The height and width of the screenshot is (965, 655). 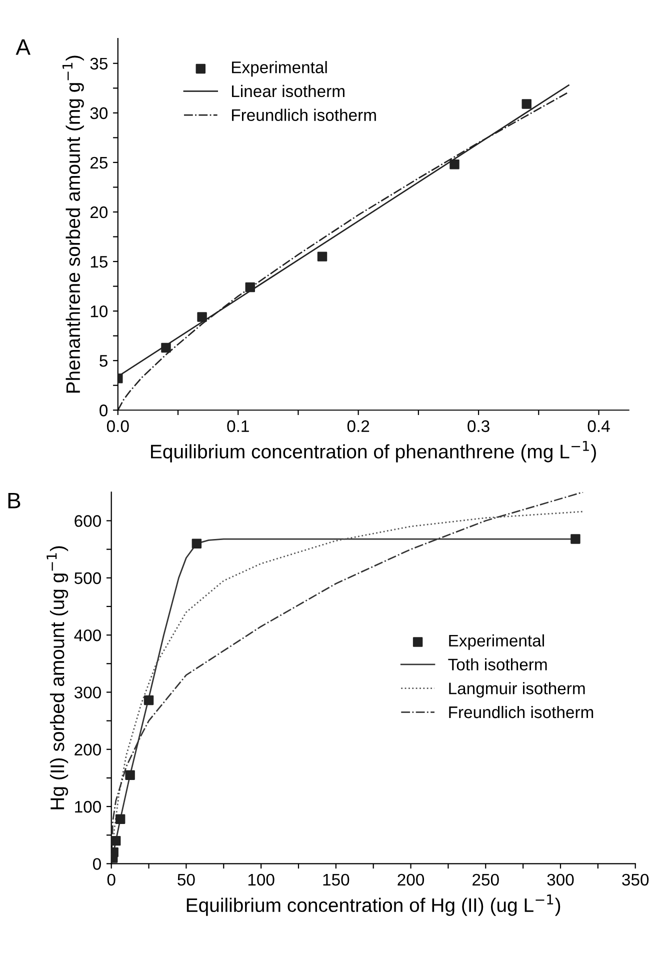 What do you see at coordinates (87, 635) in the screenshot?
I see `y-tick-label: 400` at bounding box center [87, 635].